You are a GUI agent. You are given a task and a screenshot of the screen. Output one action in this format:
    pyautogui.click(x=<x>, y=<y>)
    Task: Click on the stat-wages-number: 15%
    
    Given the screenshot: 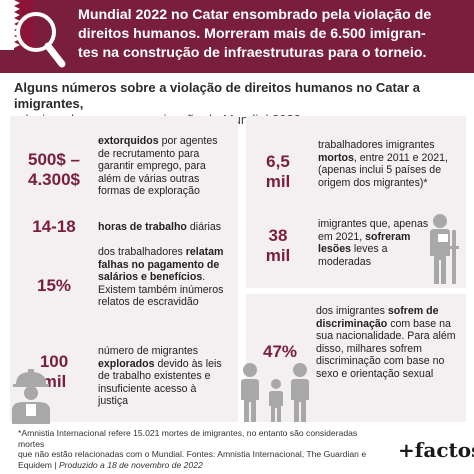 What is the action you would take?
    pyautogui.click(x=54, y=285)
    